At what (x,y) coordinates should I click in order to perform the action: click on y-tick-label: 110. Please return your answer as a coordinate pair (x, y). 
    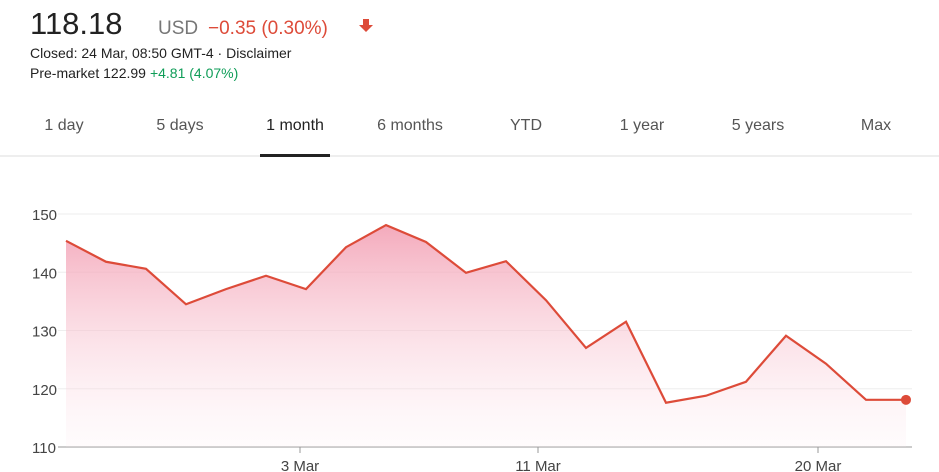
    Looking at the image, I should click on (44, 448).